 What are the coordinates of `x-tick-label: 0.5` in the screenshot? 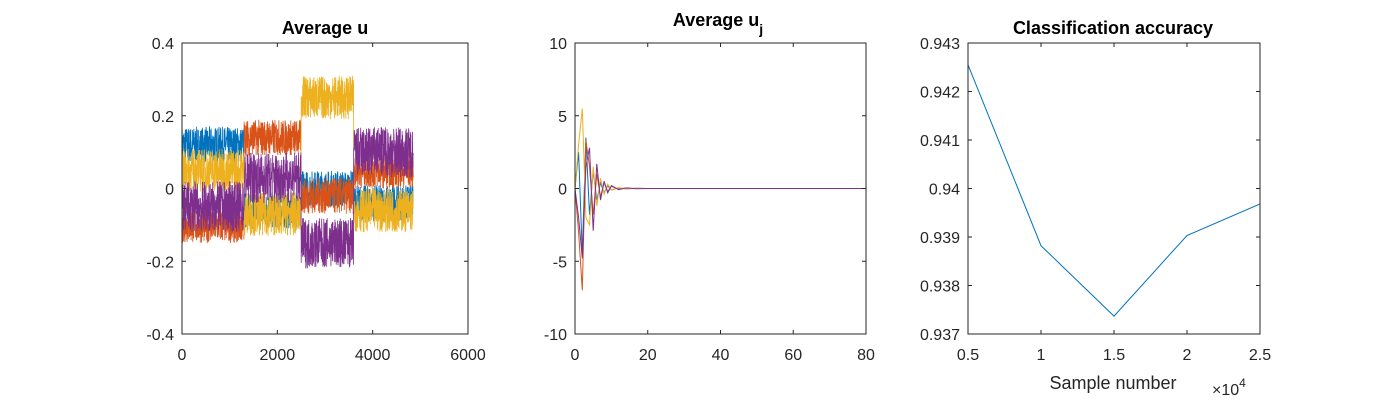 It's located at (968, 355).